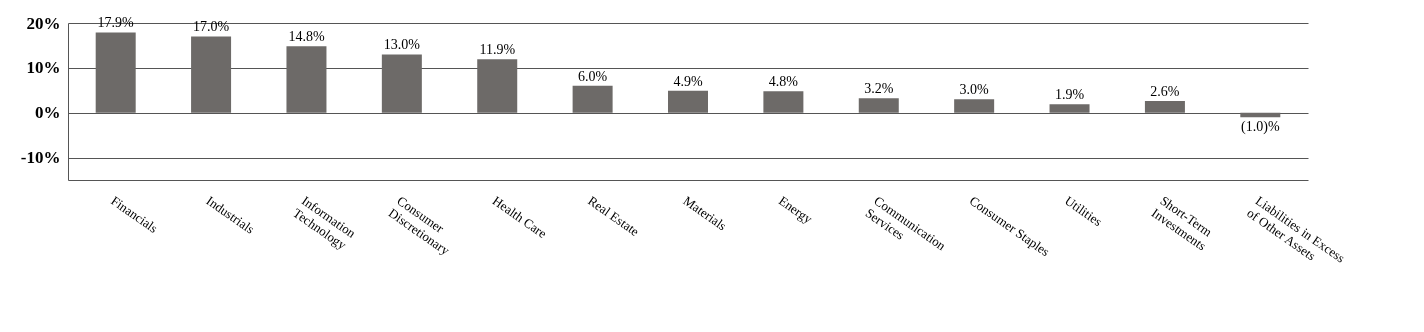  Describe the element at coordinates (1165, 92) in the screenshot. I see `data-label: 2.6%` at that location.